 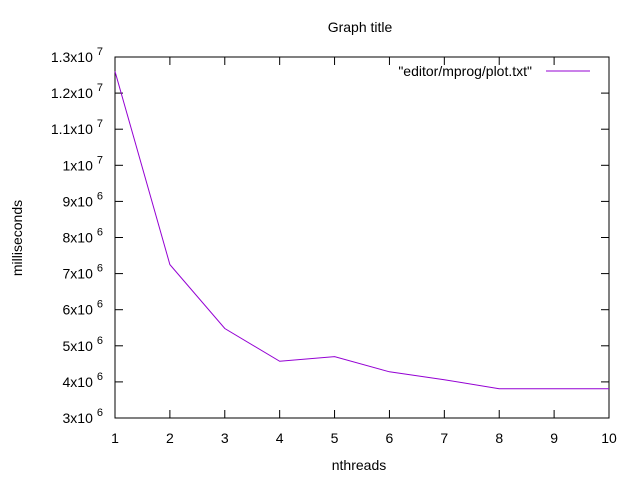 I want to click on y-tick-label: 9x10 6, so click(x=83, y=199).